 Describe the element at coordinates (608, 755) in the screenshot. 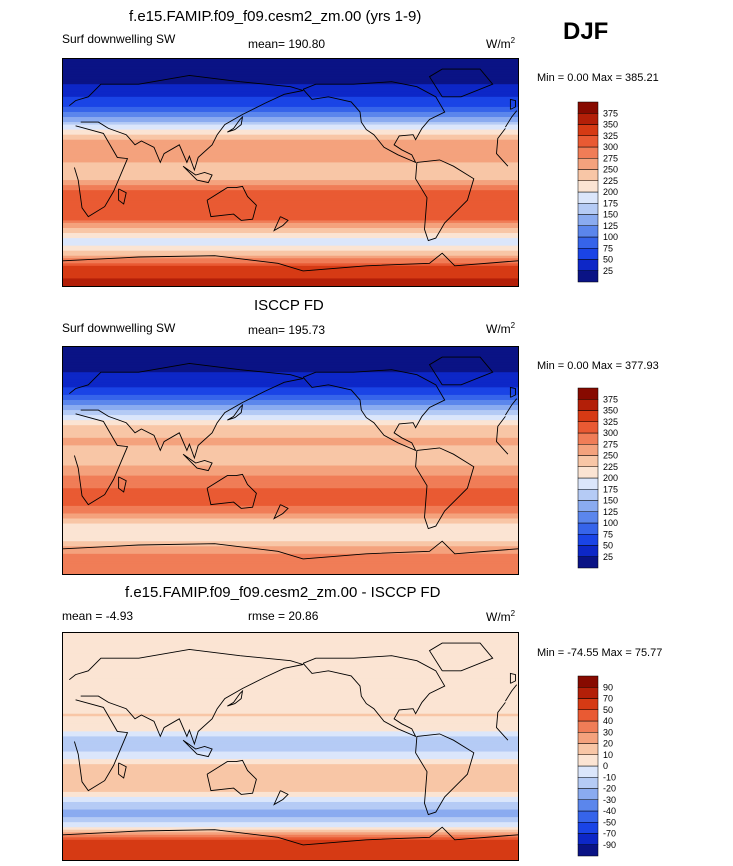

I see `colorbar-tick-label: 10` at that location.